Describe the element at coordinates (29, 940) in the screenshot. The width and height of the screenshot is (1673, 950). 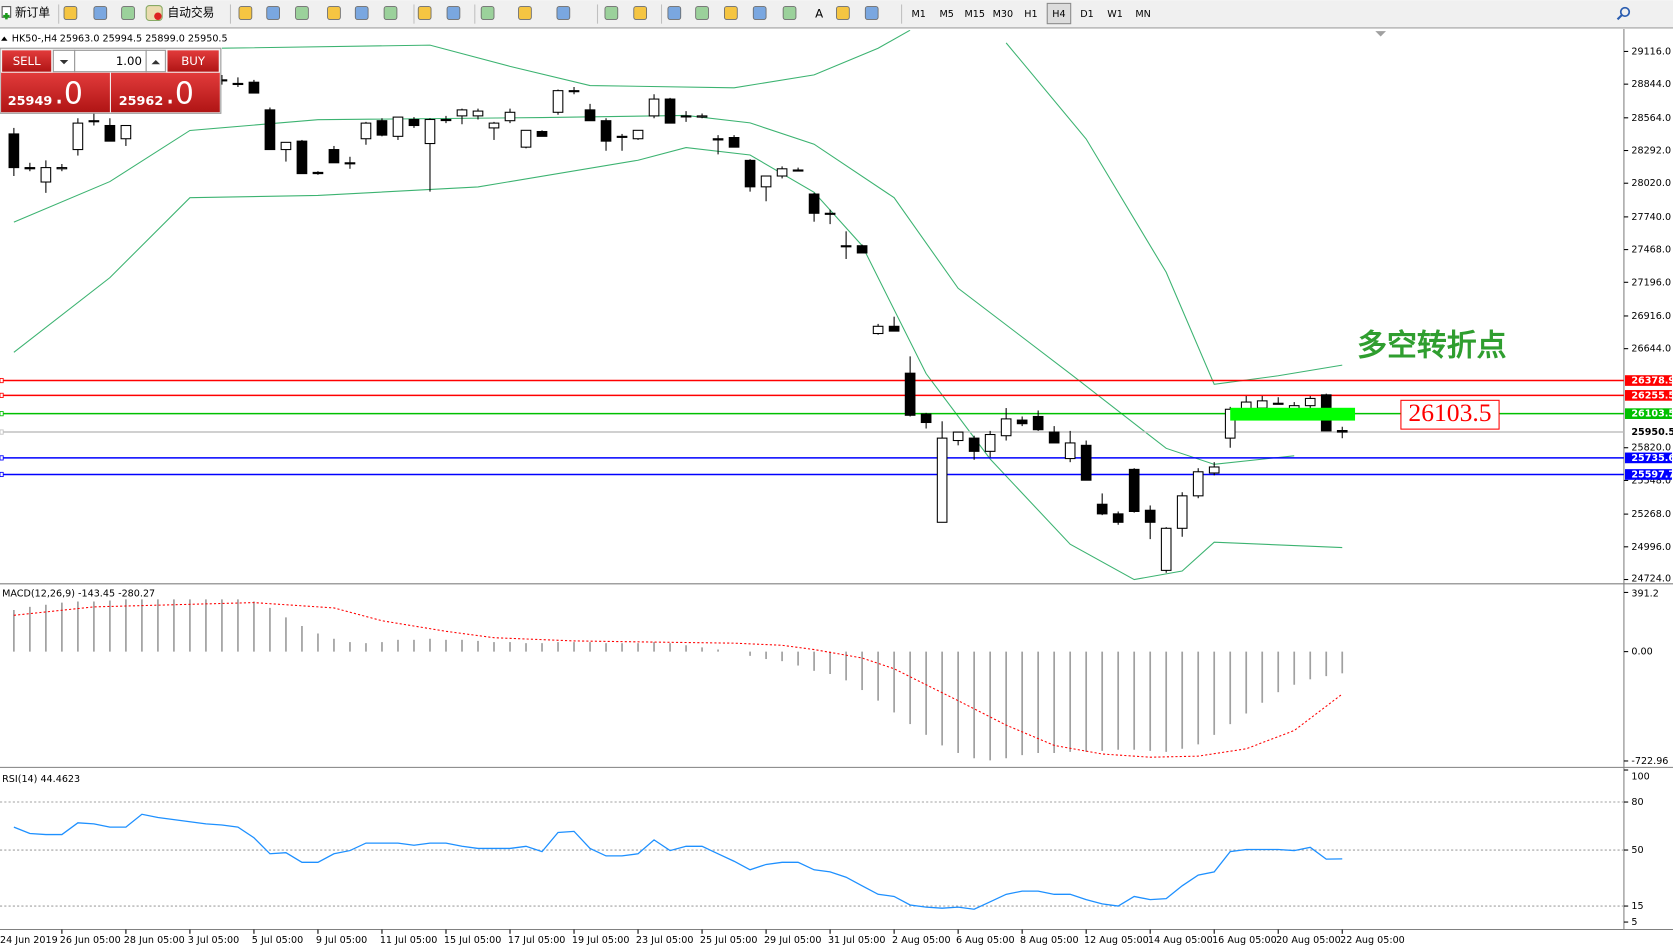
I see `time-label: 24 Jun 2019` at that location.